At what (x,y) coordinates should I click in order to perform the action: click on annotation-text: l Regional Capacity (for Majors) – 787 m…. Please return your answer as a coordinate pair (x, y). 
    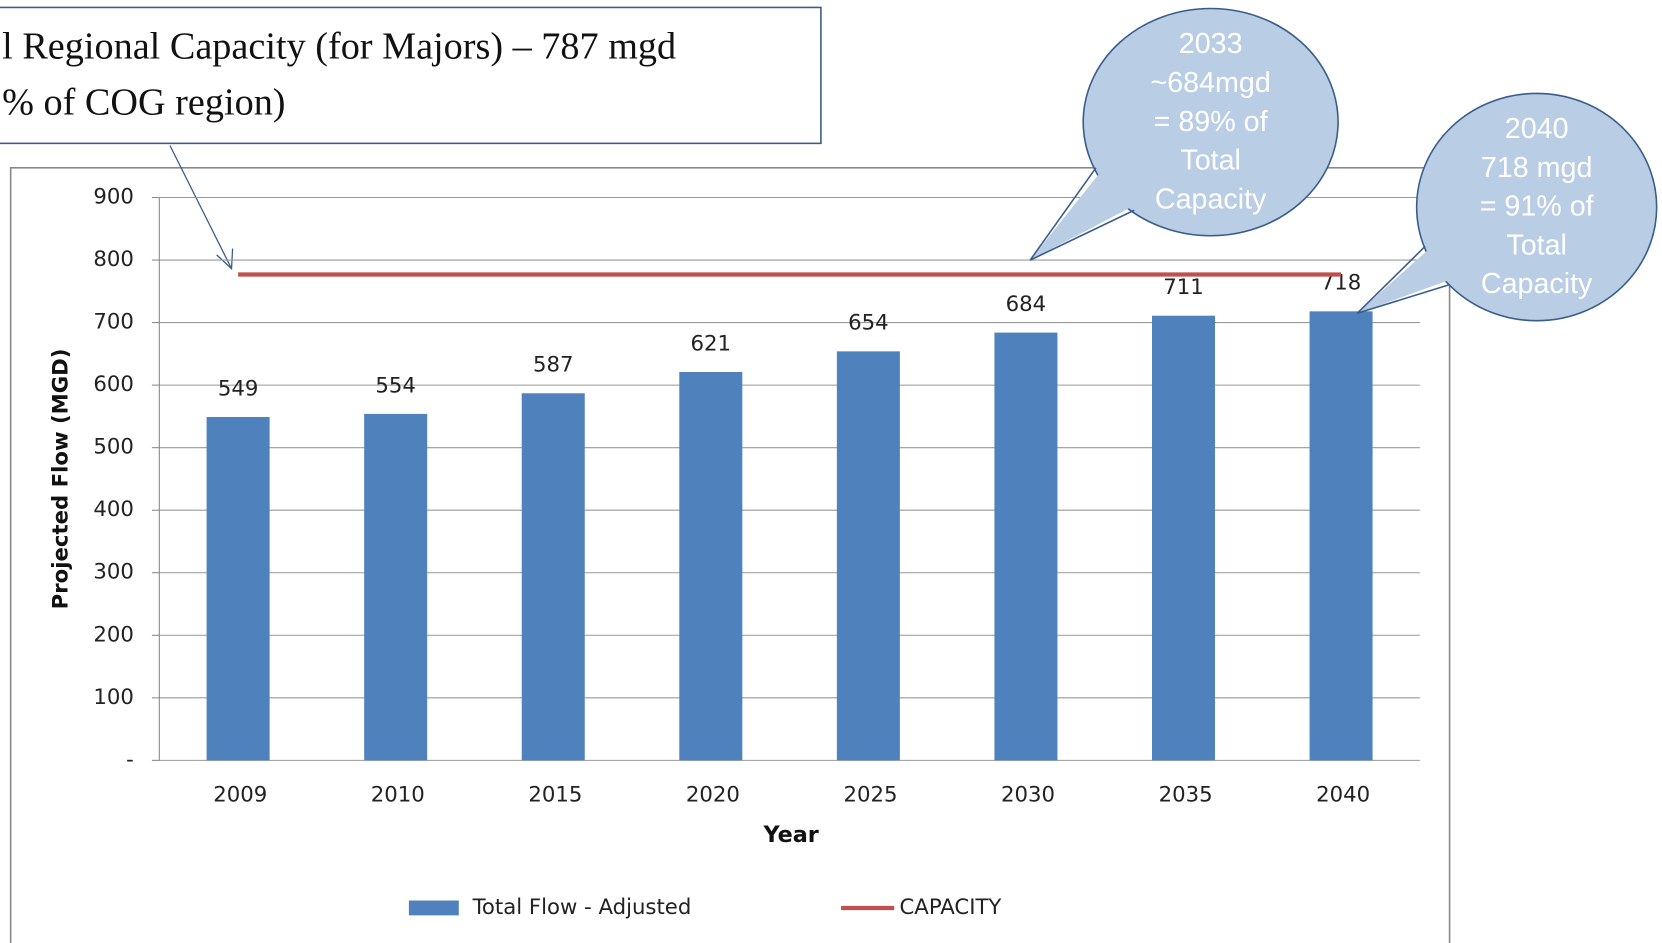
    Looking at the image, I should click on (339, 46).